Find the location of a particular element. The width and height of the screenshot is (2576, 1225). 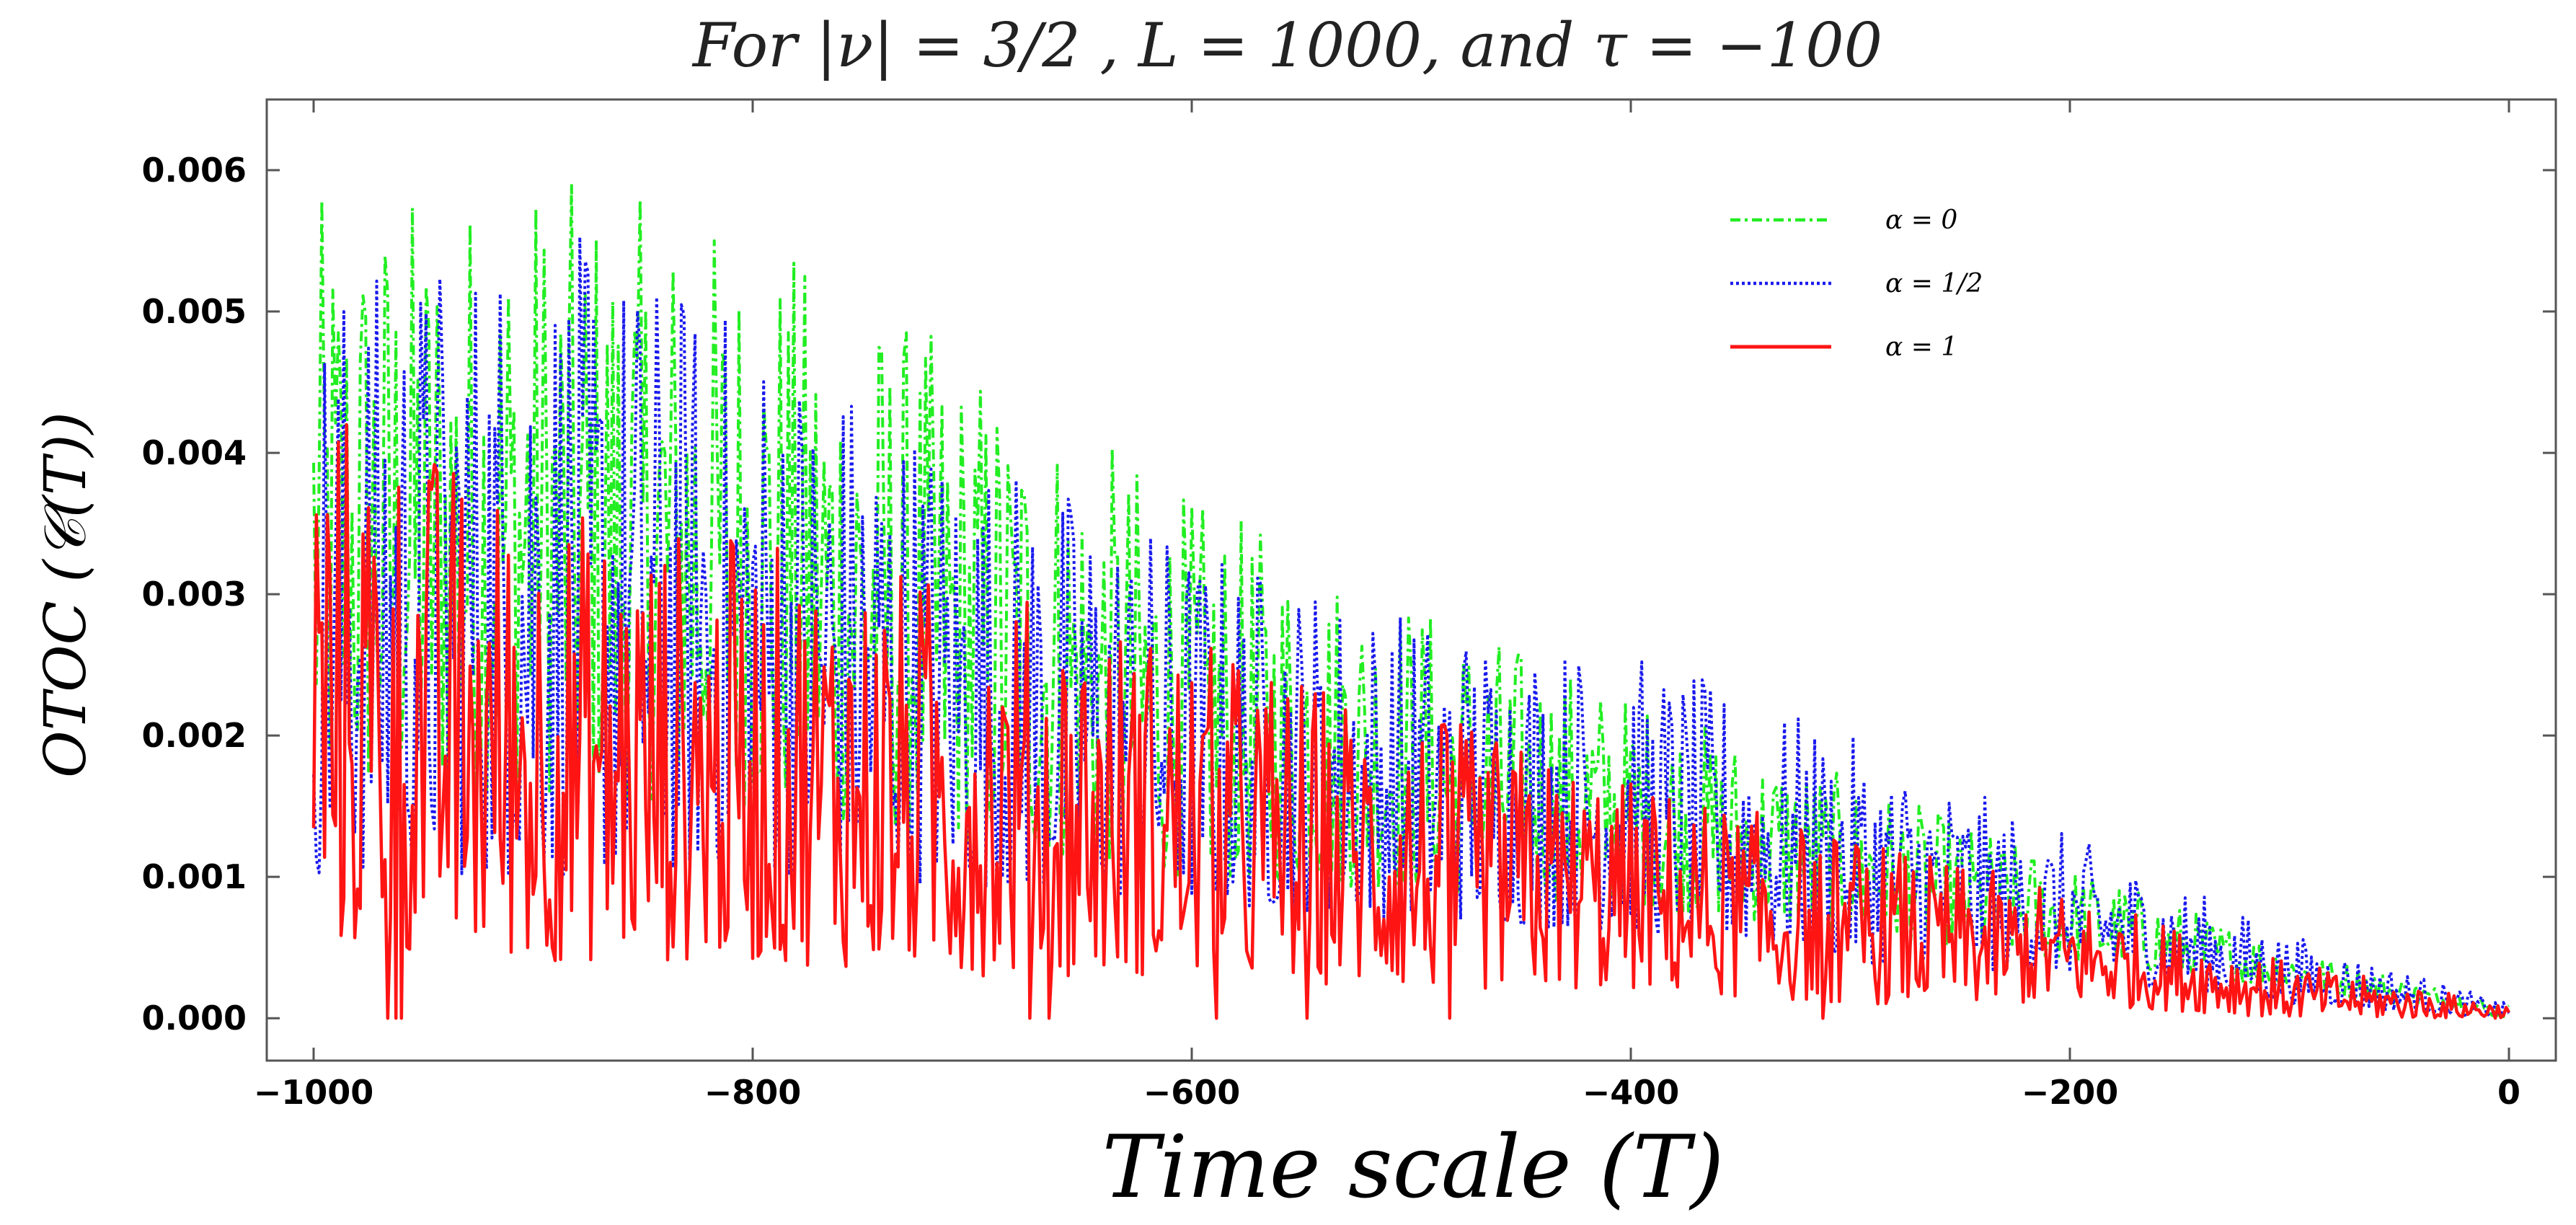

legend-label: α = 1/2 is located at coordinates (1934, 283).